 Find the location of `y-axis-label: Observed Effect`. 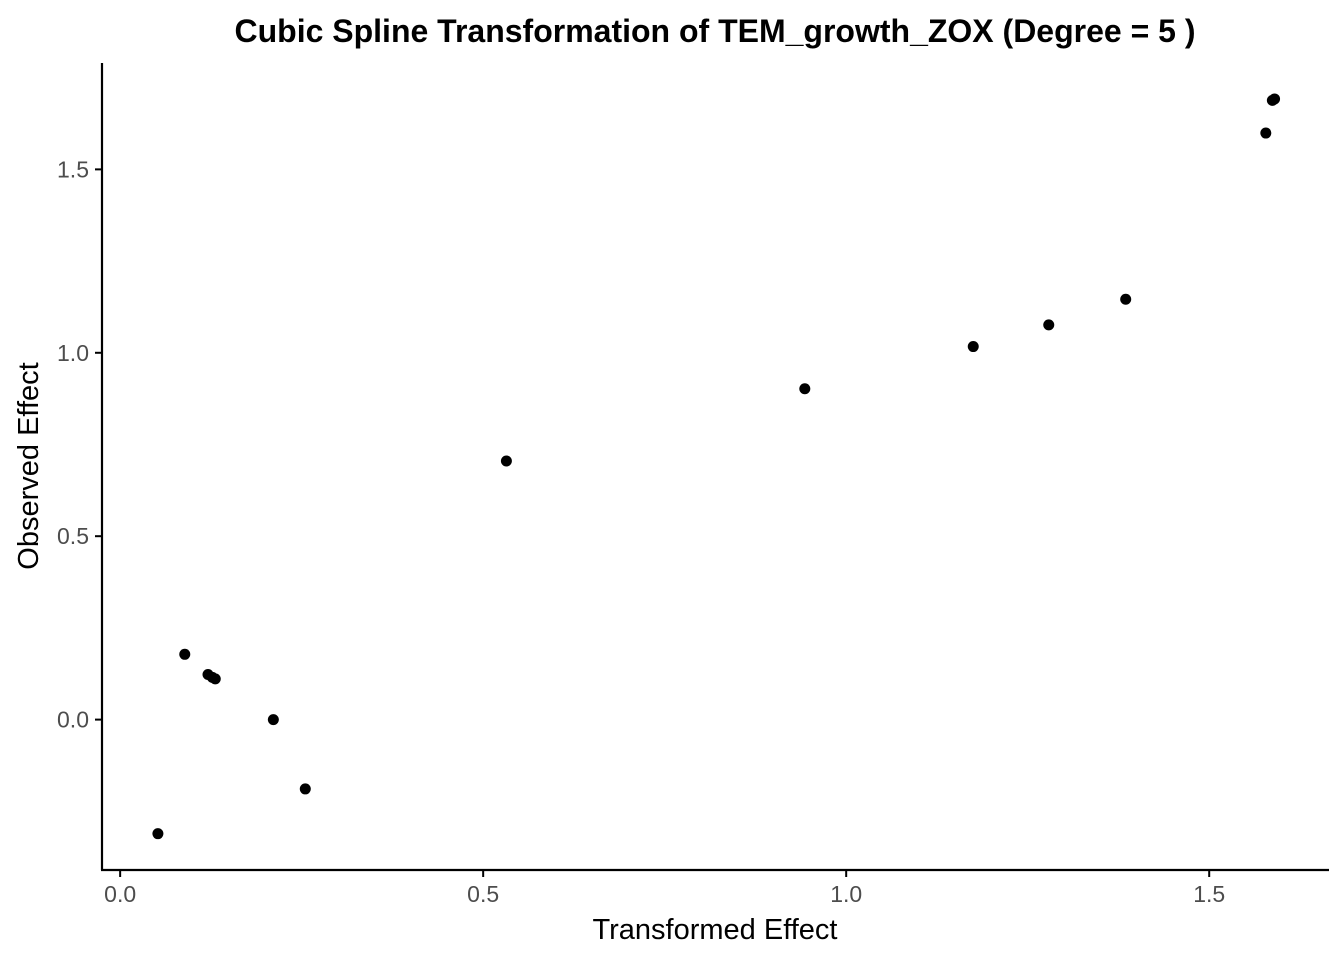

y-axis-label: Observed Effect is located at coordinates (29, 465).